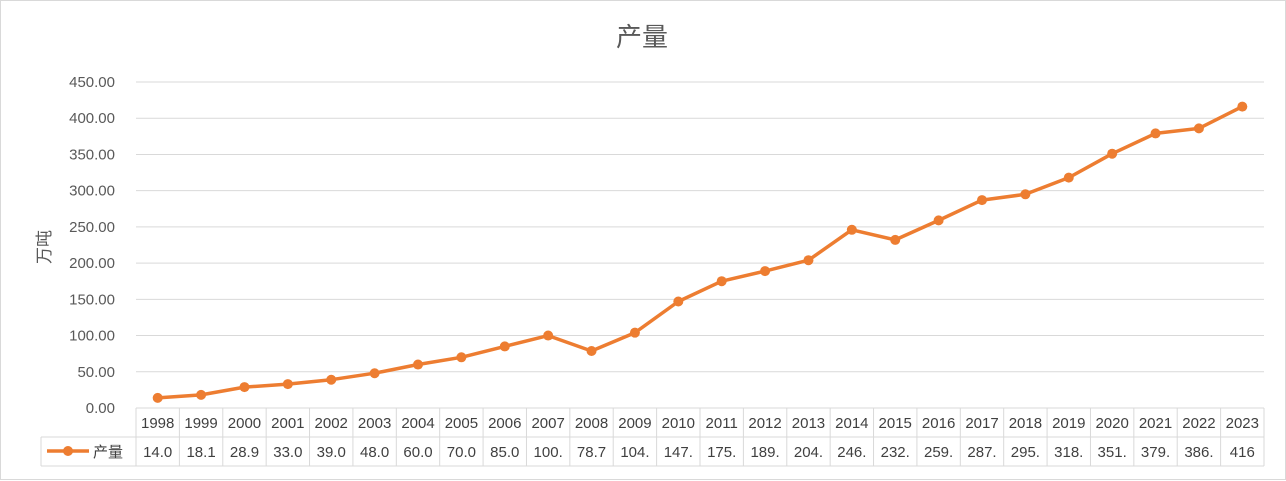  Describe the element at coordinates (461, 452) in the screenshot. I see `data-table-value: 70.0` at that location.